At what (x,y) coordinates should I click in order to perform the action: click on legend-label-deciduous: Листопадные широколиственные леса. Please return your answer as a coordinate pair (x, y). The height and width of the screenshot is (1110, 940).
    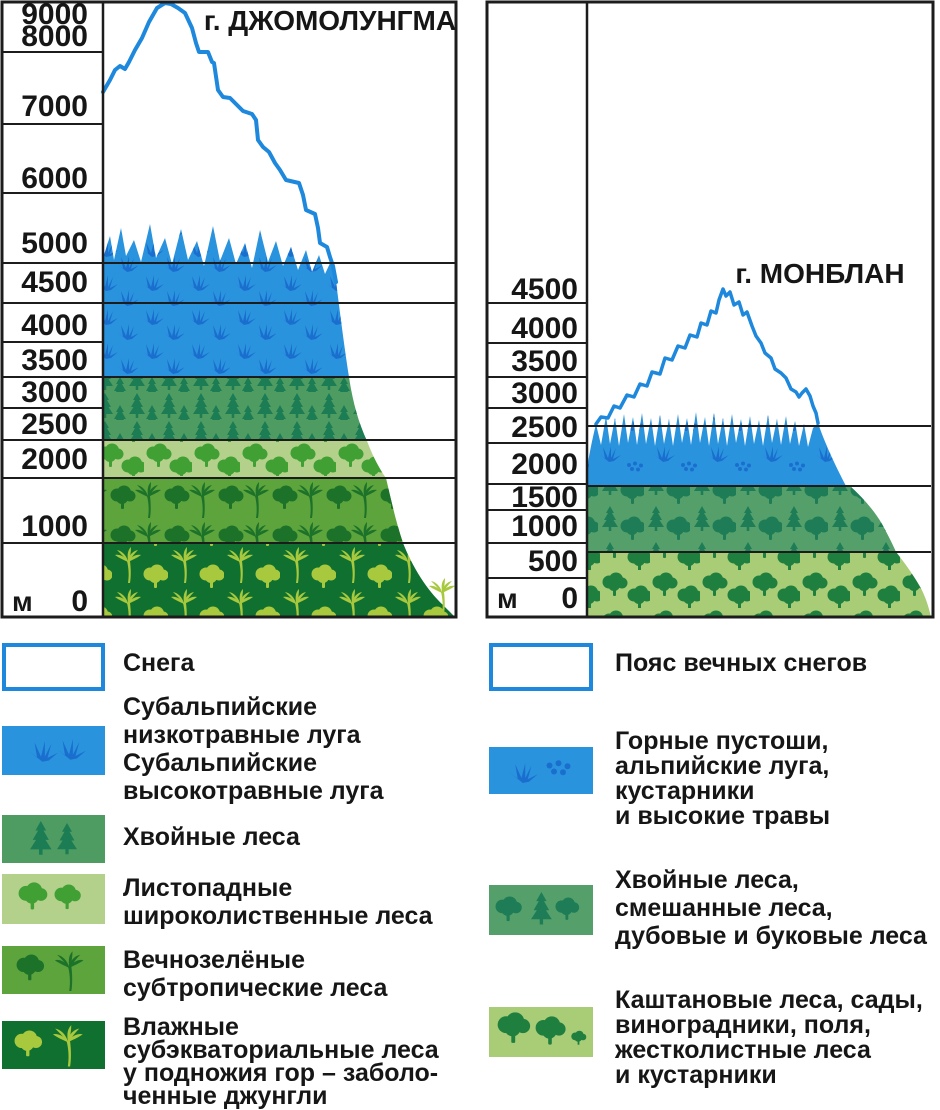
    Looking at the image, I should click on (278, 902).